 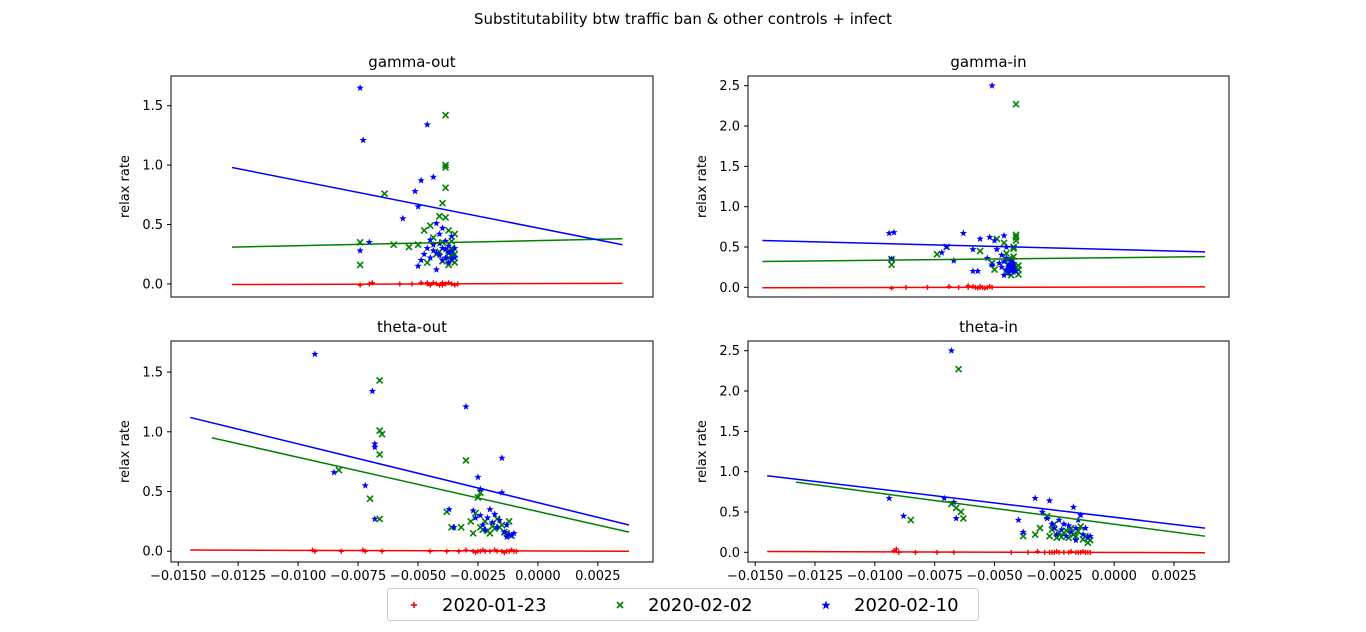 What do you see at coordinates (815, 576) in the screenshot?
I see `x-tick-label: −0.0125` at bounding box center [815, 576].